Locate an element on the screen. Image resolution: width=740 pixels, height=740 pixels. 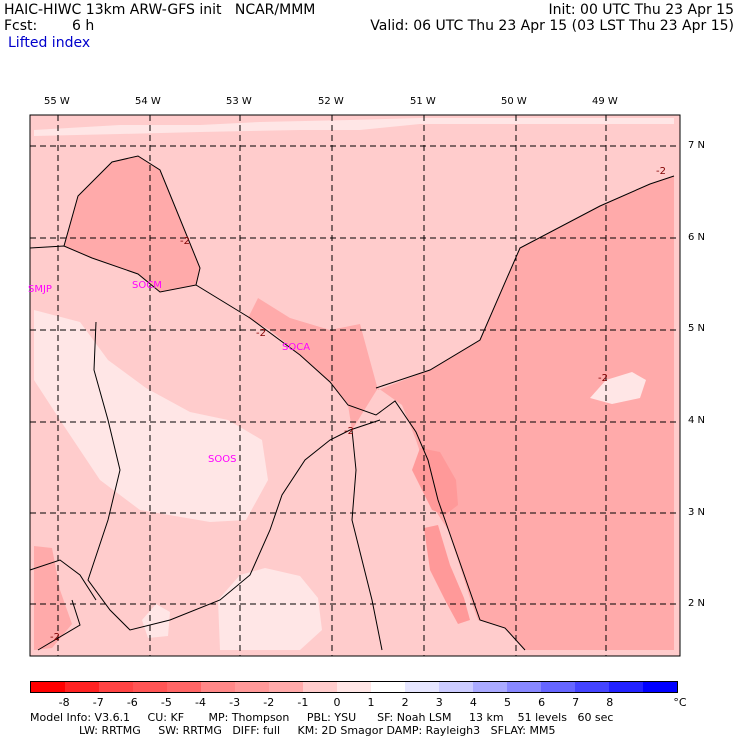
colorbar-tick-label: -2 is located at coordinates (269, 702).